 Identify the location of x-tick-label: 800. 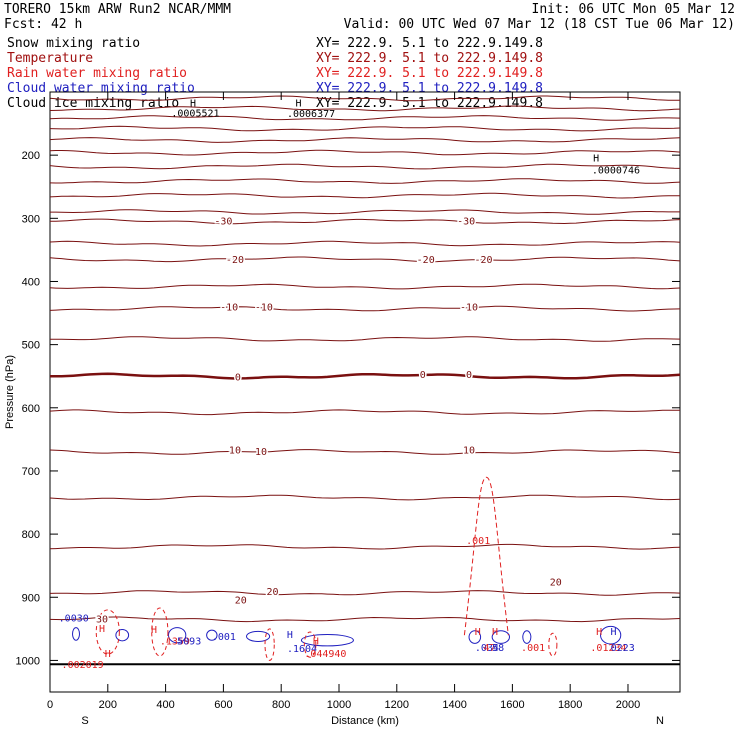
(281, 705).